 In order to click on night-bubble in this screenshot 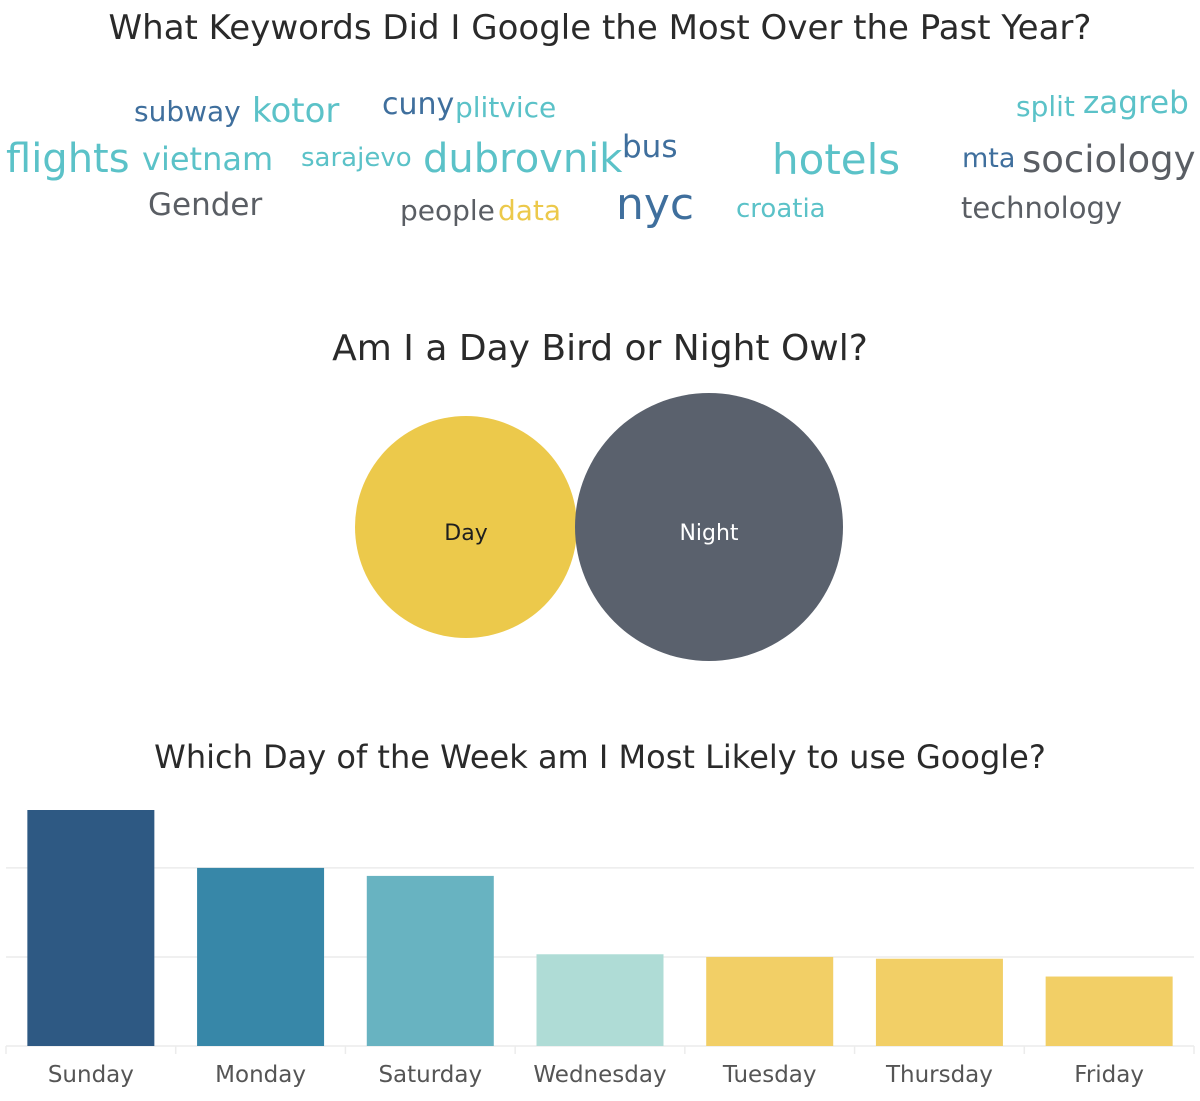, I will do `click(709, 527)`.